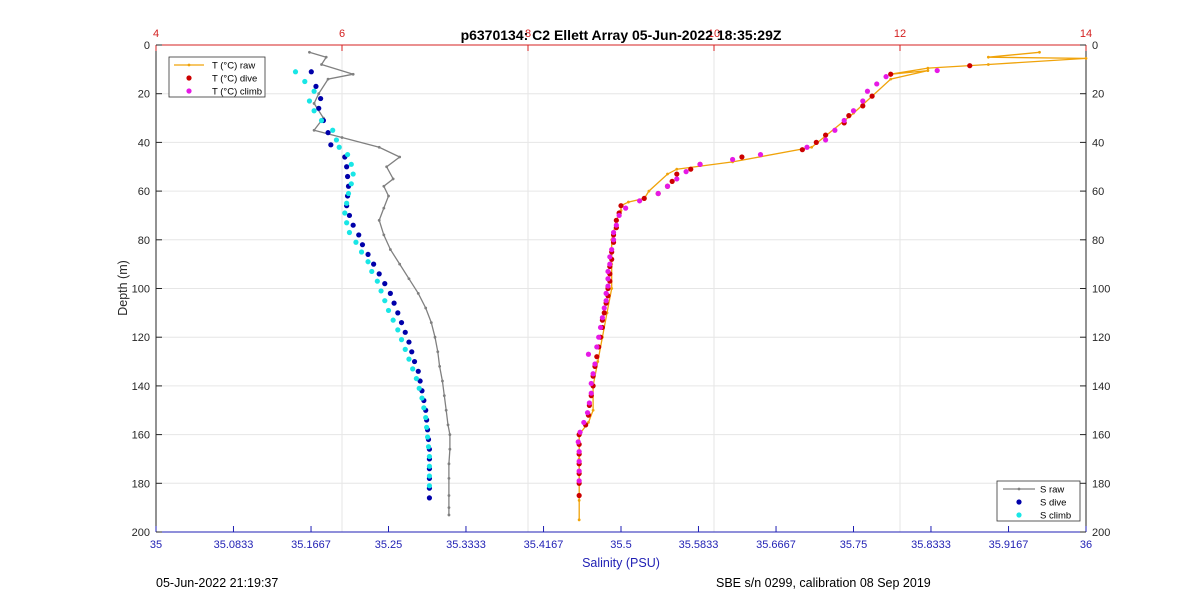 The width and height of the screenshot is (1200, 601). Describe the element at coordinates (217, 583) in the screenshot. I see `footer-timestamp: 05-Jun-2022 21:19:37` at that location.